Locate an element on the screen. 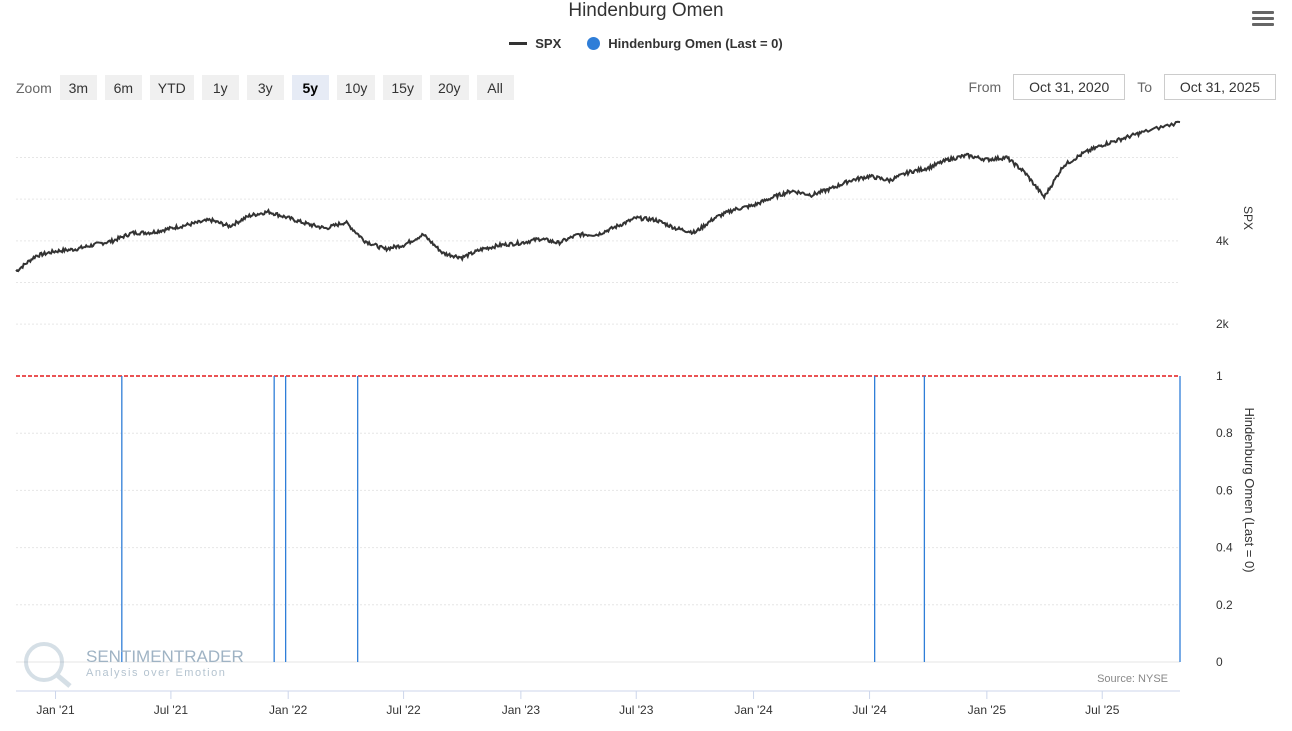 The width and height of the screenshot is (1292, 731). hamburger-menu-icon is located at coordinates (1263, 18).